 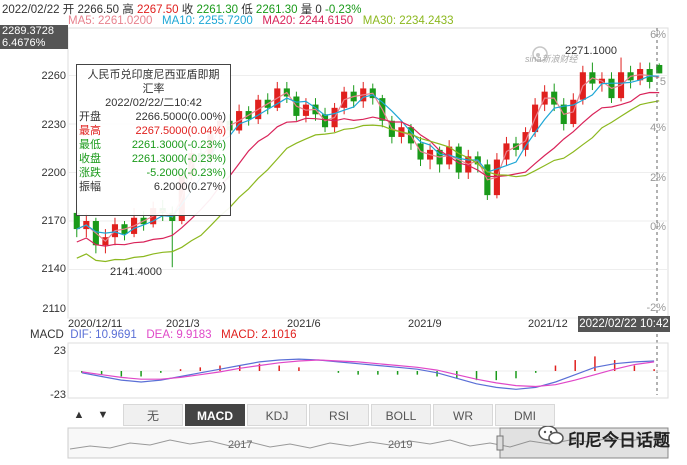 What do you see at coordinates (306, 10) in the screenshot?
I see `volume-label: 量` at bounding box center [306, 10].